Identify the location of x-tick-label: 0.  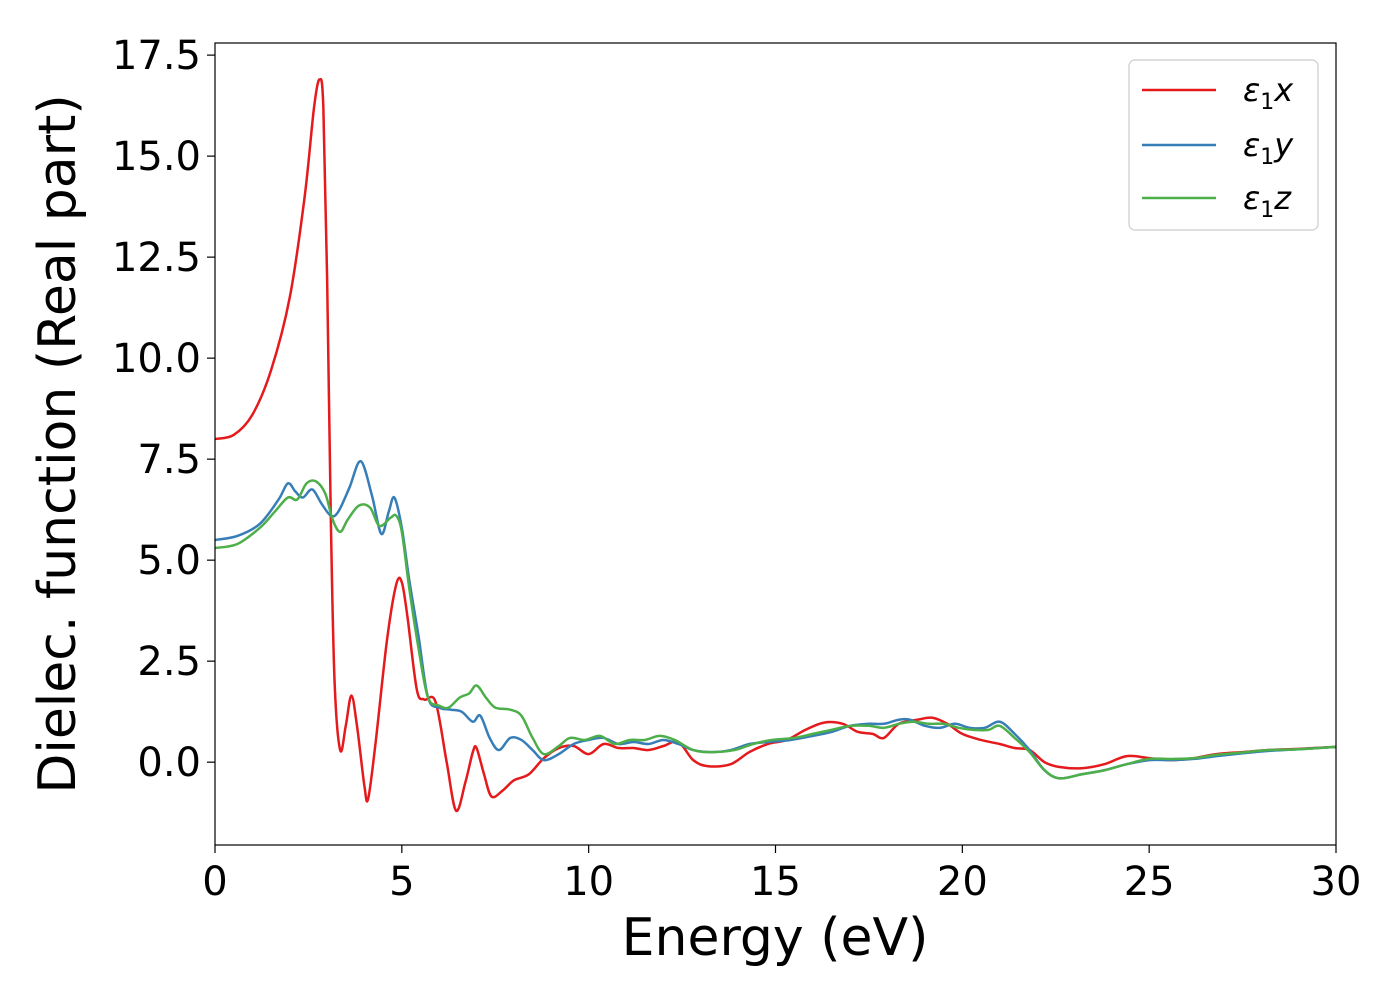
(214, 882).